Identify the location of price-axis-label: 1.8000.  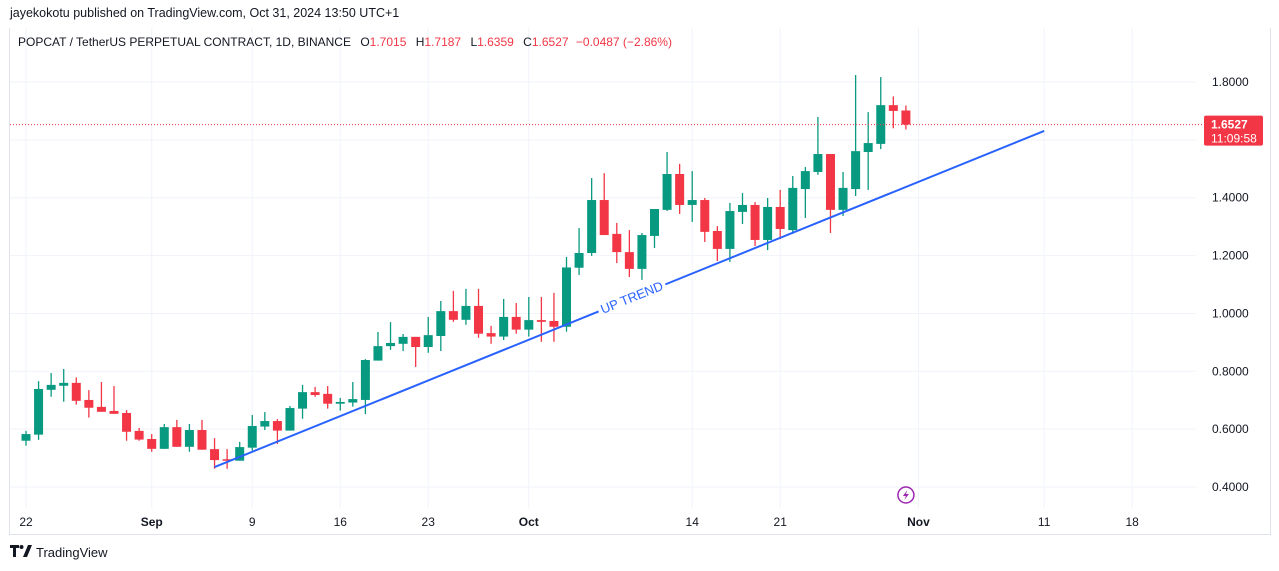
(1230, 82).